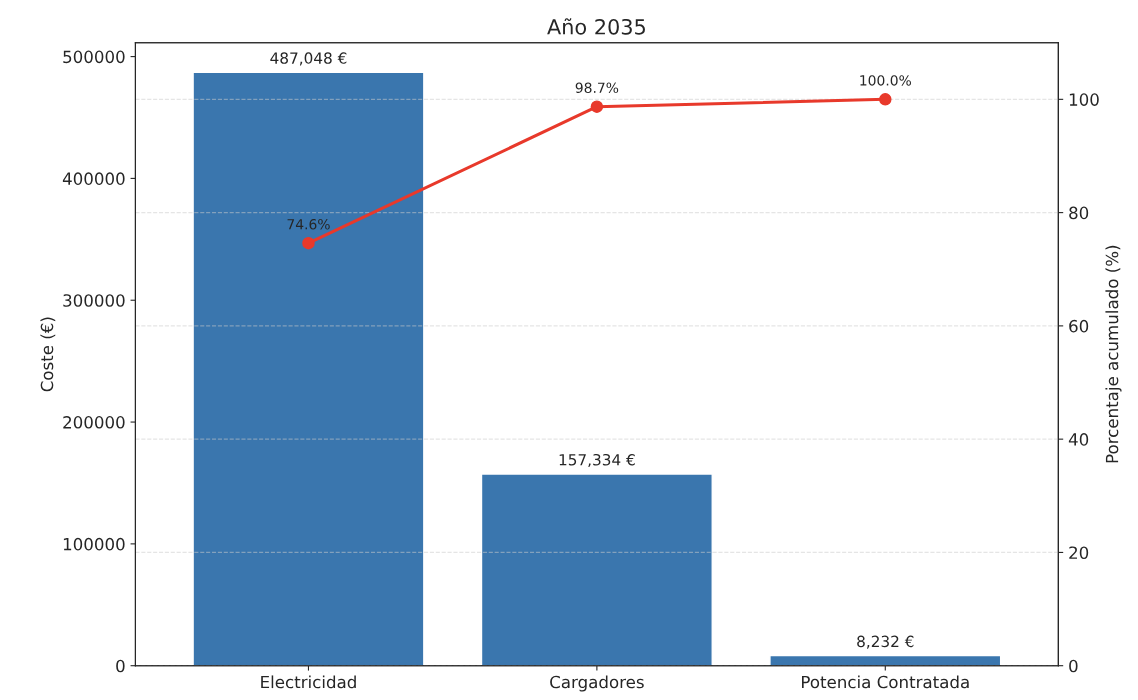  What do you see at coordinates (886, 80) in the screenshot?
I see `data-label: 100.0%` at bounding box center [886, 80].